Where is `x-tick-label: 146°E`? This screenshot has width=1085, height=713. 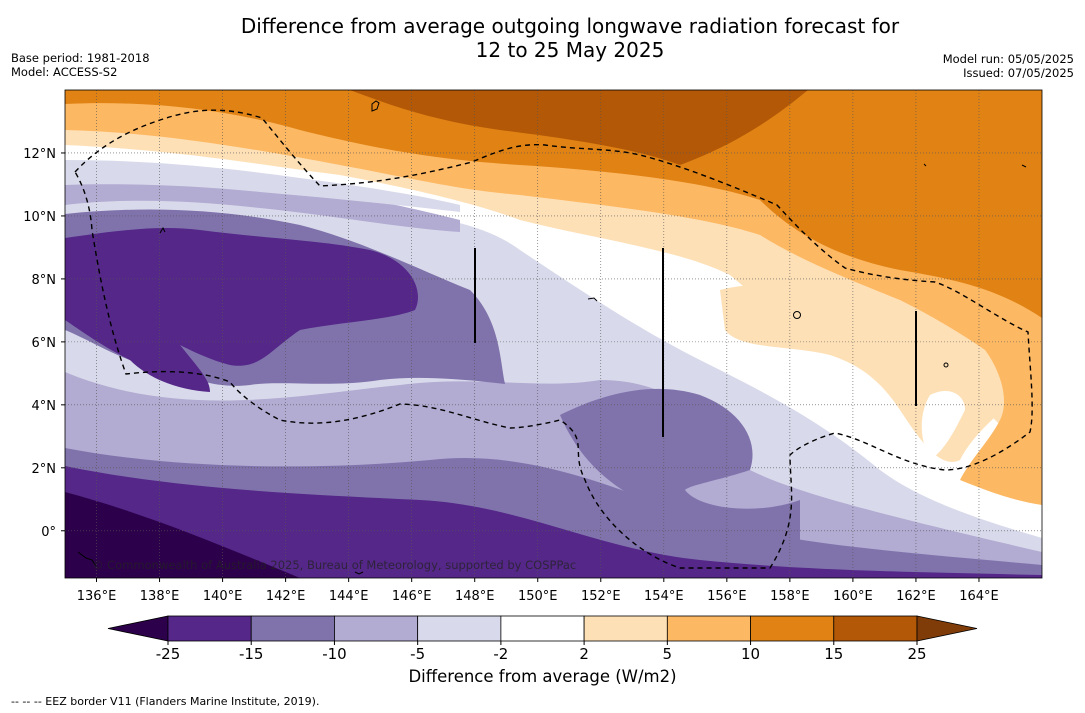 x-tick-label: 146°E is located at coordinates (412, 596).